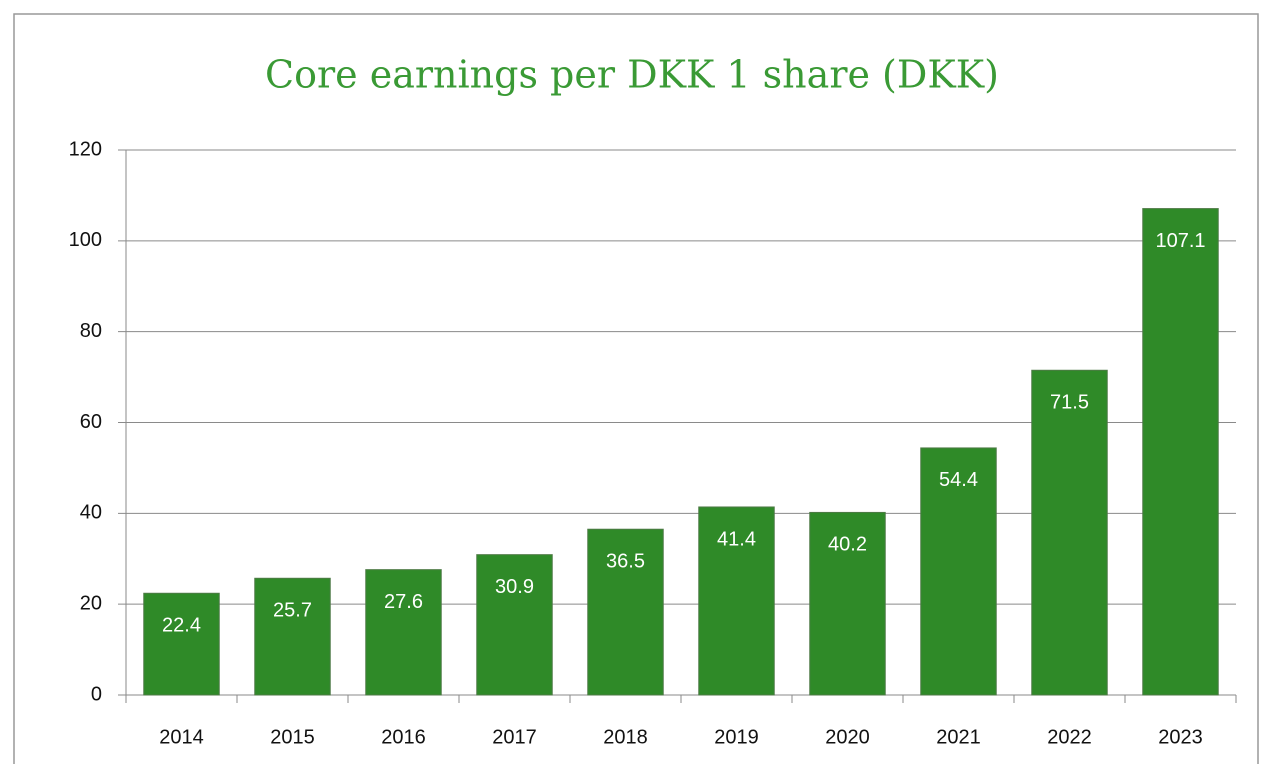 The image size is (1261, 764). I want to click on y-tick-label: 40, so click(91, 513).